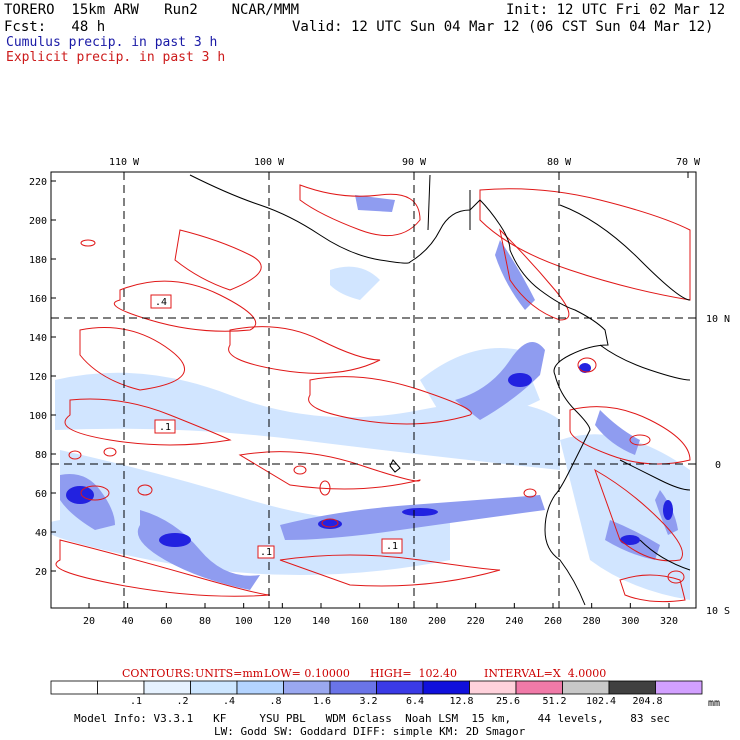  What do you see at coordinates (275, 701) in the screenshot?
I see `colorbar-label: .8` at bounding box center [275, 701].